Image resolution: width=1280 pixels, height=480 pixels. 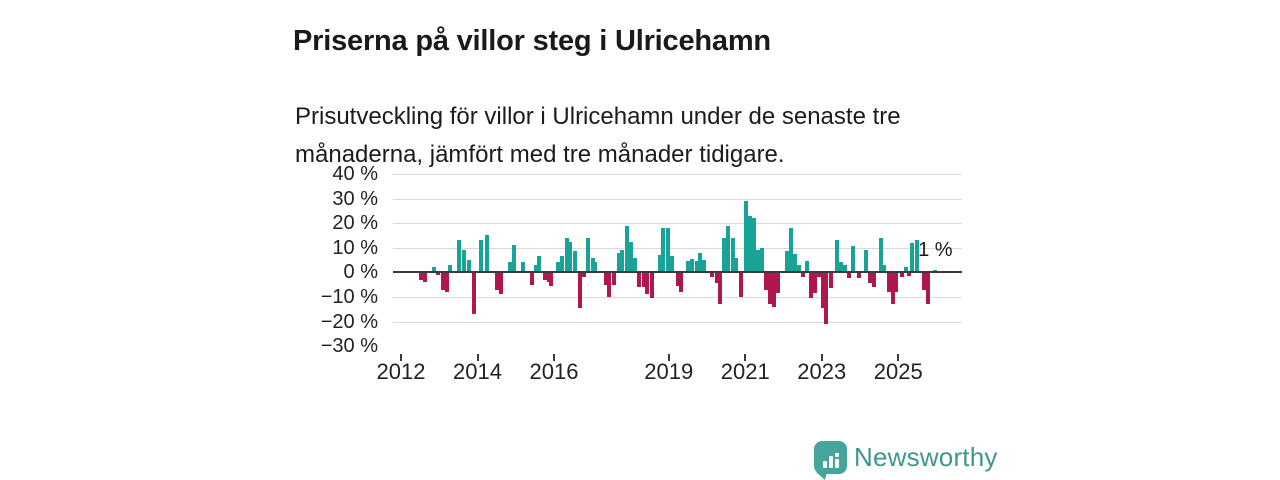 What do you see at coordinates (745, 371) in the screenshot?
I see `x-axis-label: 2021` at bounding box center [745, 371].